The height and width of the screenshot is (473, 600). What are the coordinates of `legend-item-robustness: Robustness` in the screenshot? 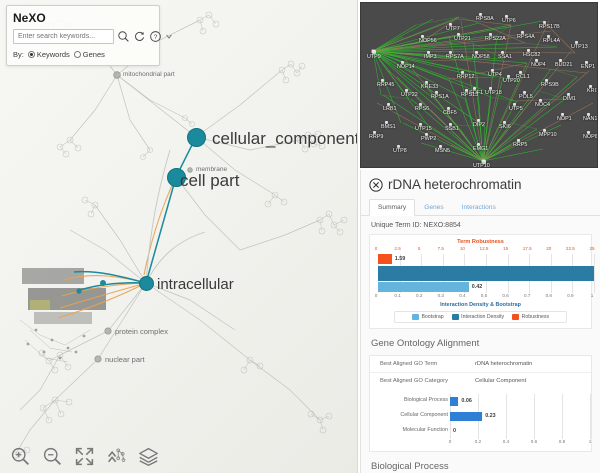 It's located at (530, 317).